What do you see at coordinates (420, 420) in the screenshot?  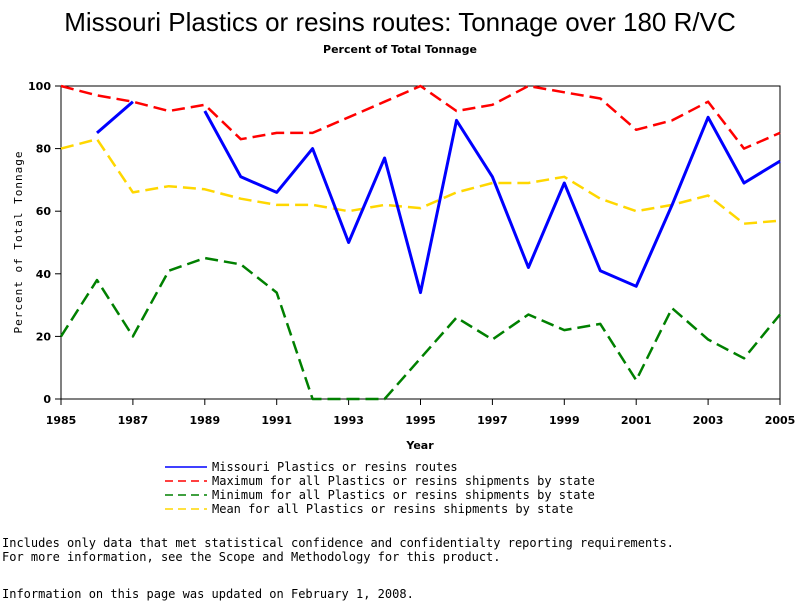 I see `x-tick-label: 1995` at bounding box center [420, 420].